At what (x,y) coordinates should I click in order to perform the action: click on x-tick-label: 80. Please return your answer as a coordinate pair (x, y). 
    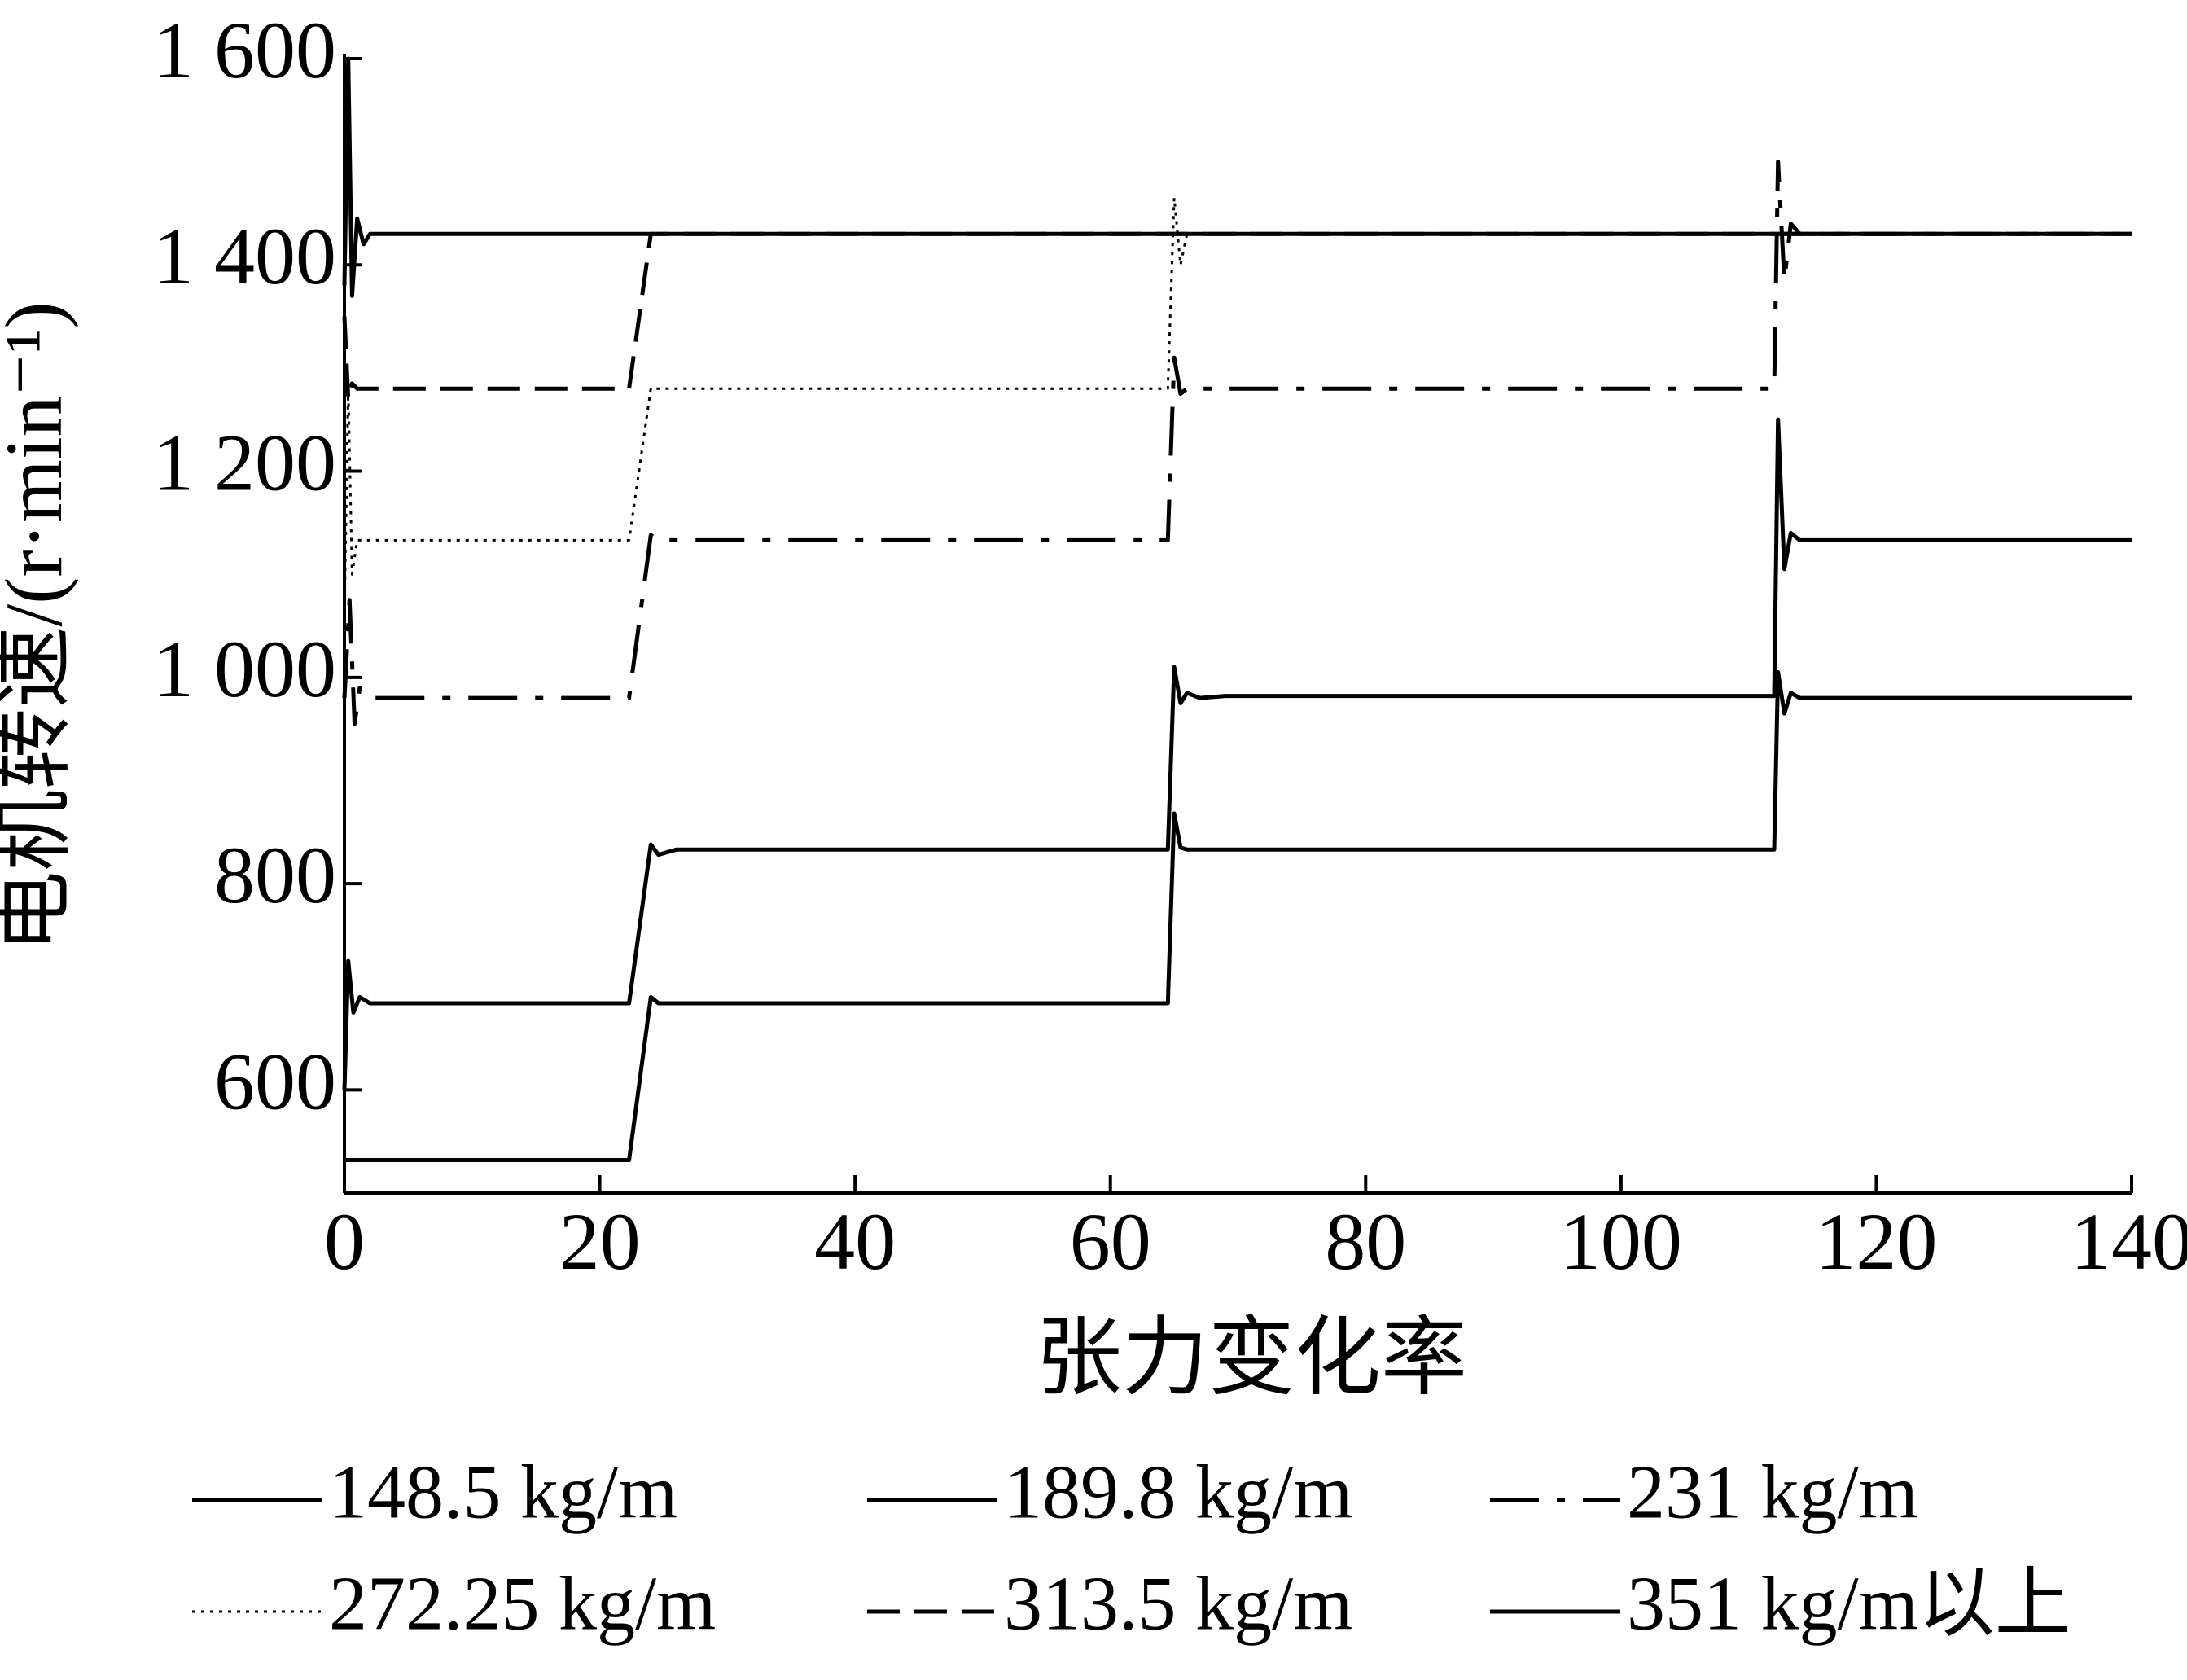
    Looking at the image, I should click on (1365, 1242).